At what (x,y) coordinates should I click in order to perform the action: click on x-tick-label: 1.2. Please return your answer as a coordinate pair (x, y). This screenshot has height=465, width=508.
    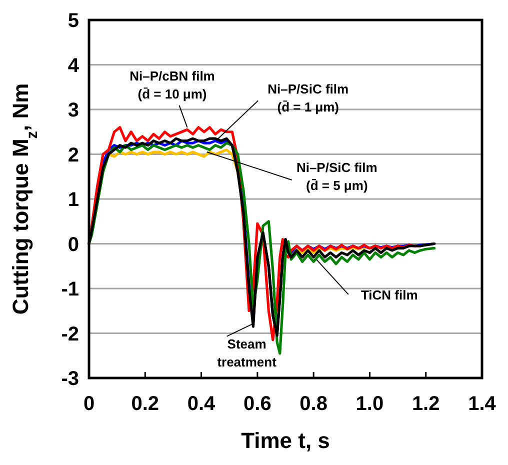
    Looking at the image, I should click on (426, 404).